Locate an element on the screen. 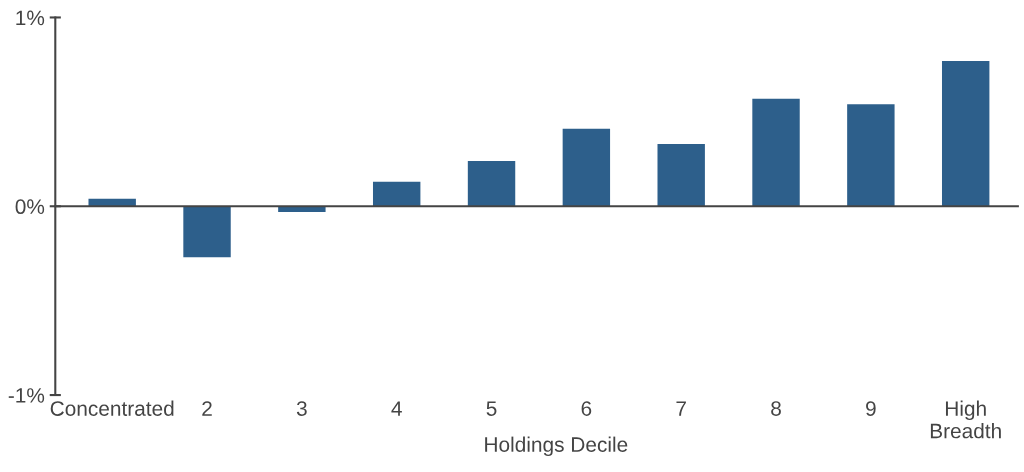 The width and height of the screenshot is (1024, 472). x-tick-label: 2 is located at coordinates (207, 408).